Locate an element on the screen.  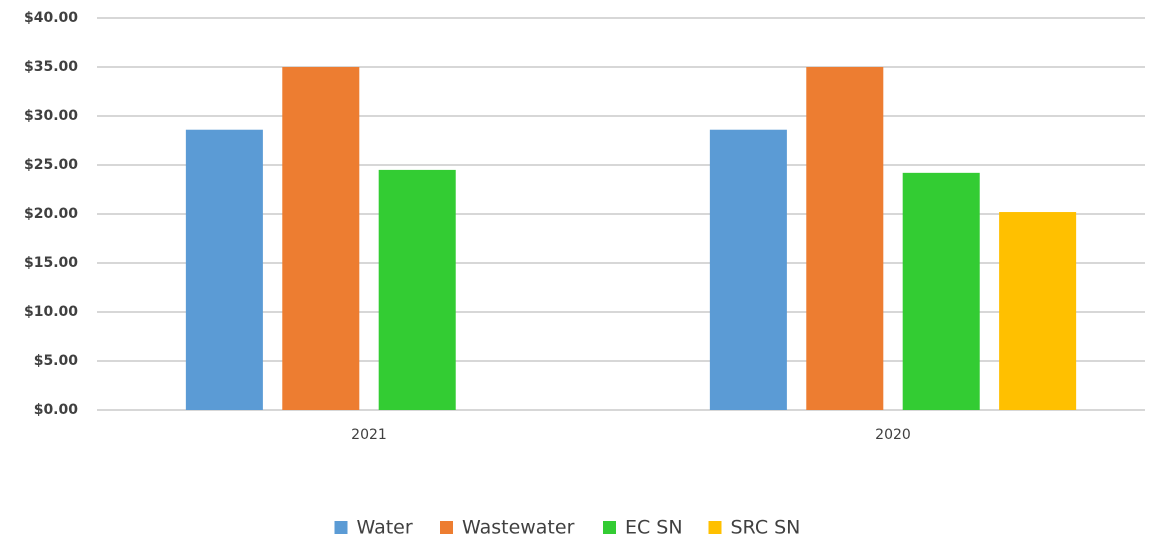
y-tick-label: $15.00 is located at coordinates (51, 263).